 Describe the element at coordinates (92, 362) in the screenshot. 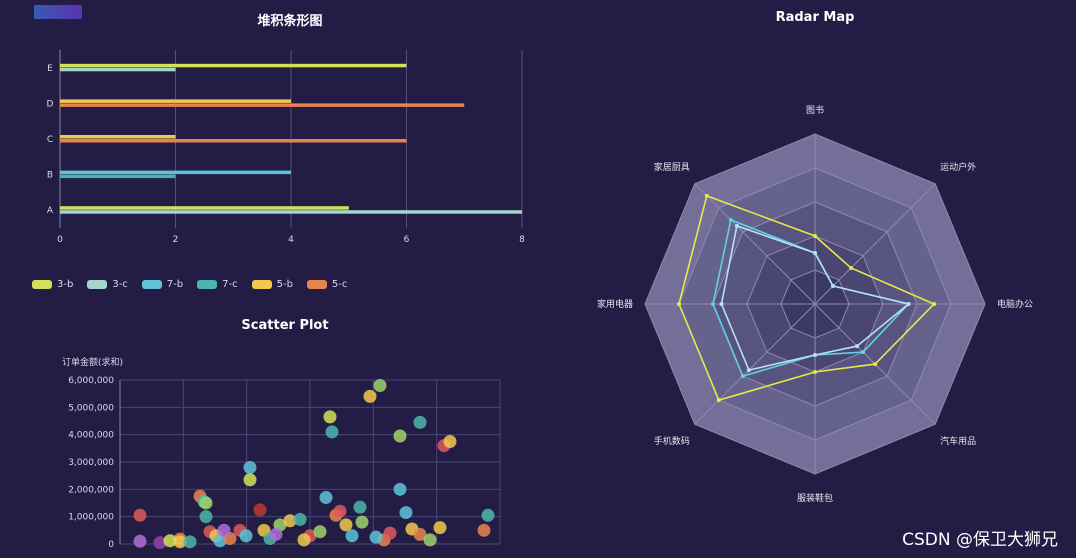

I see `scatter-y-axis-title: 订单金额(求和)` at that location.